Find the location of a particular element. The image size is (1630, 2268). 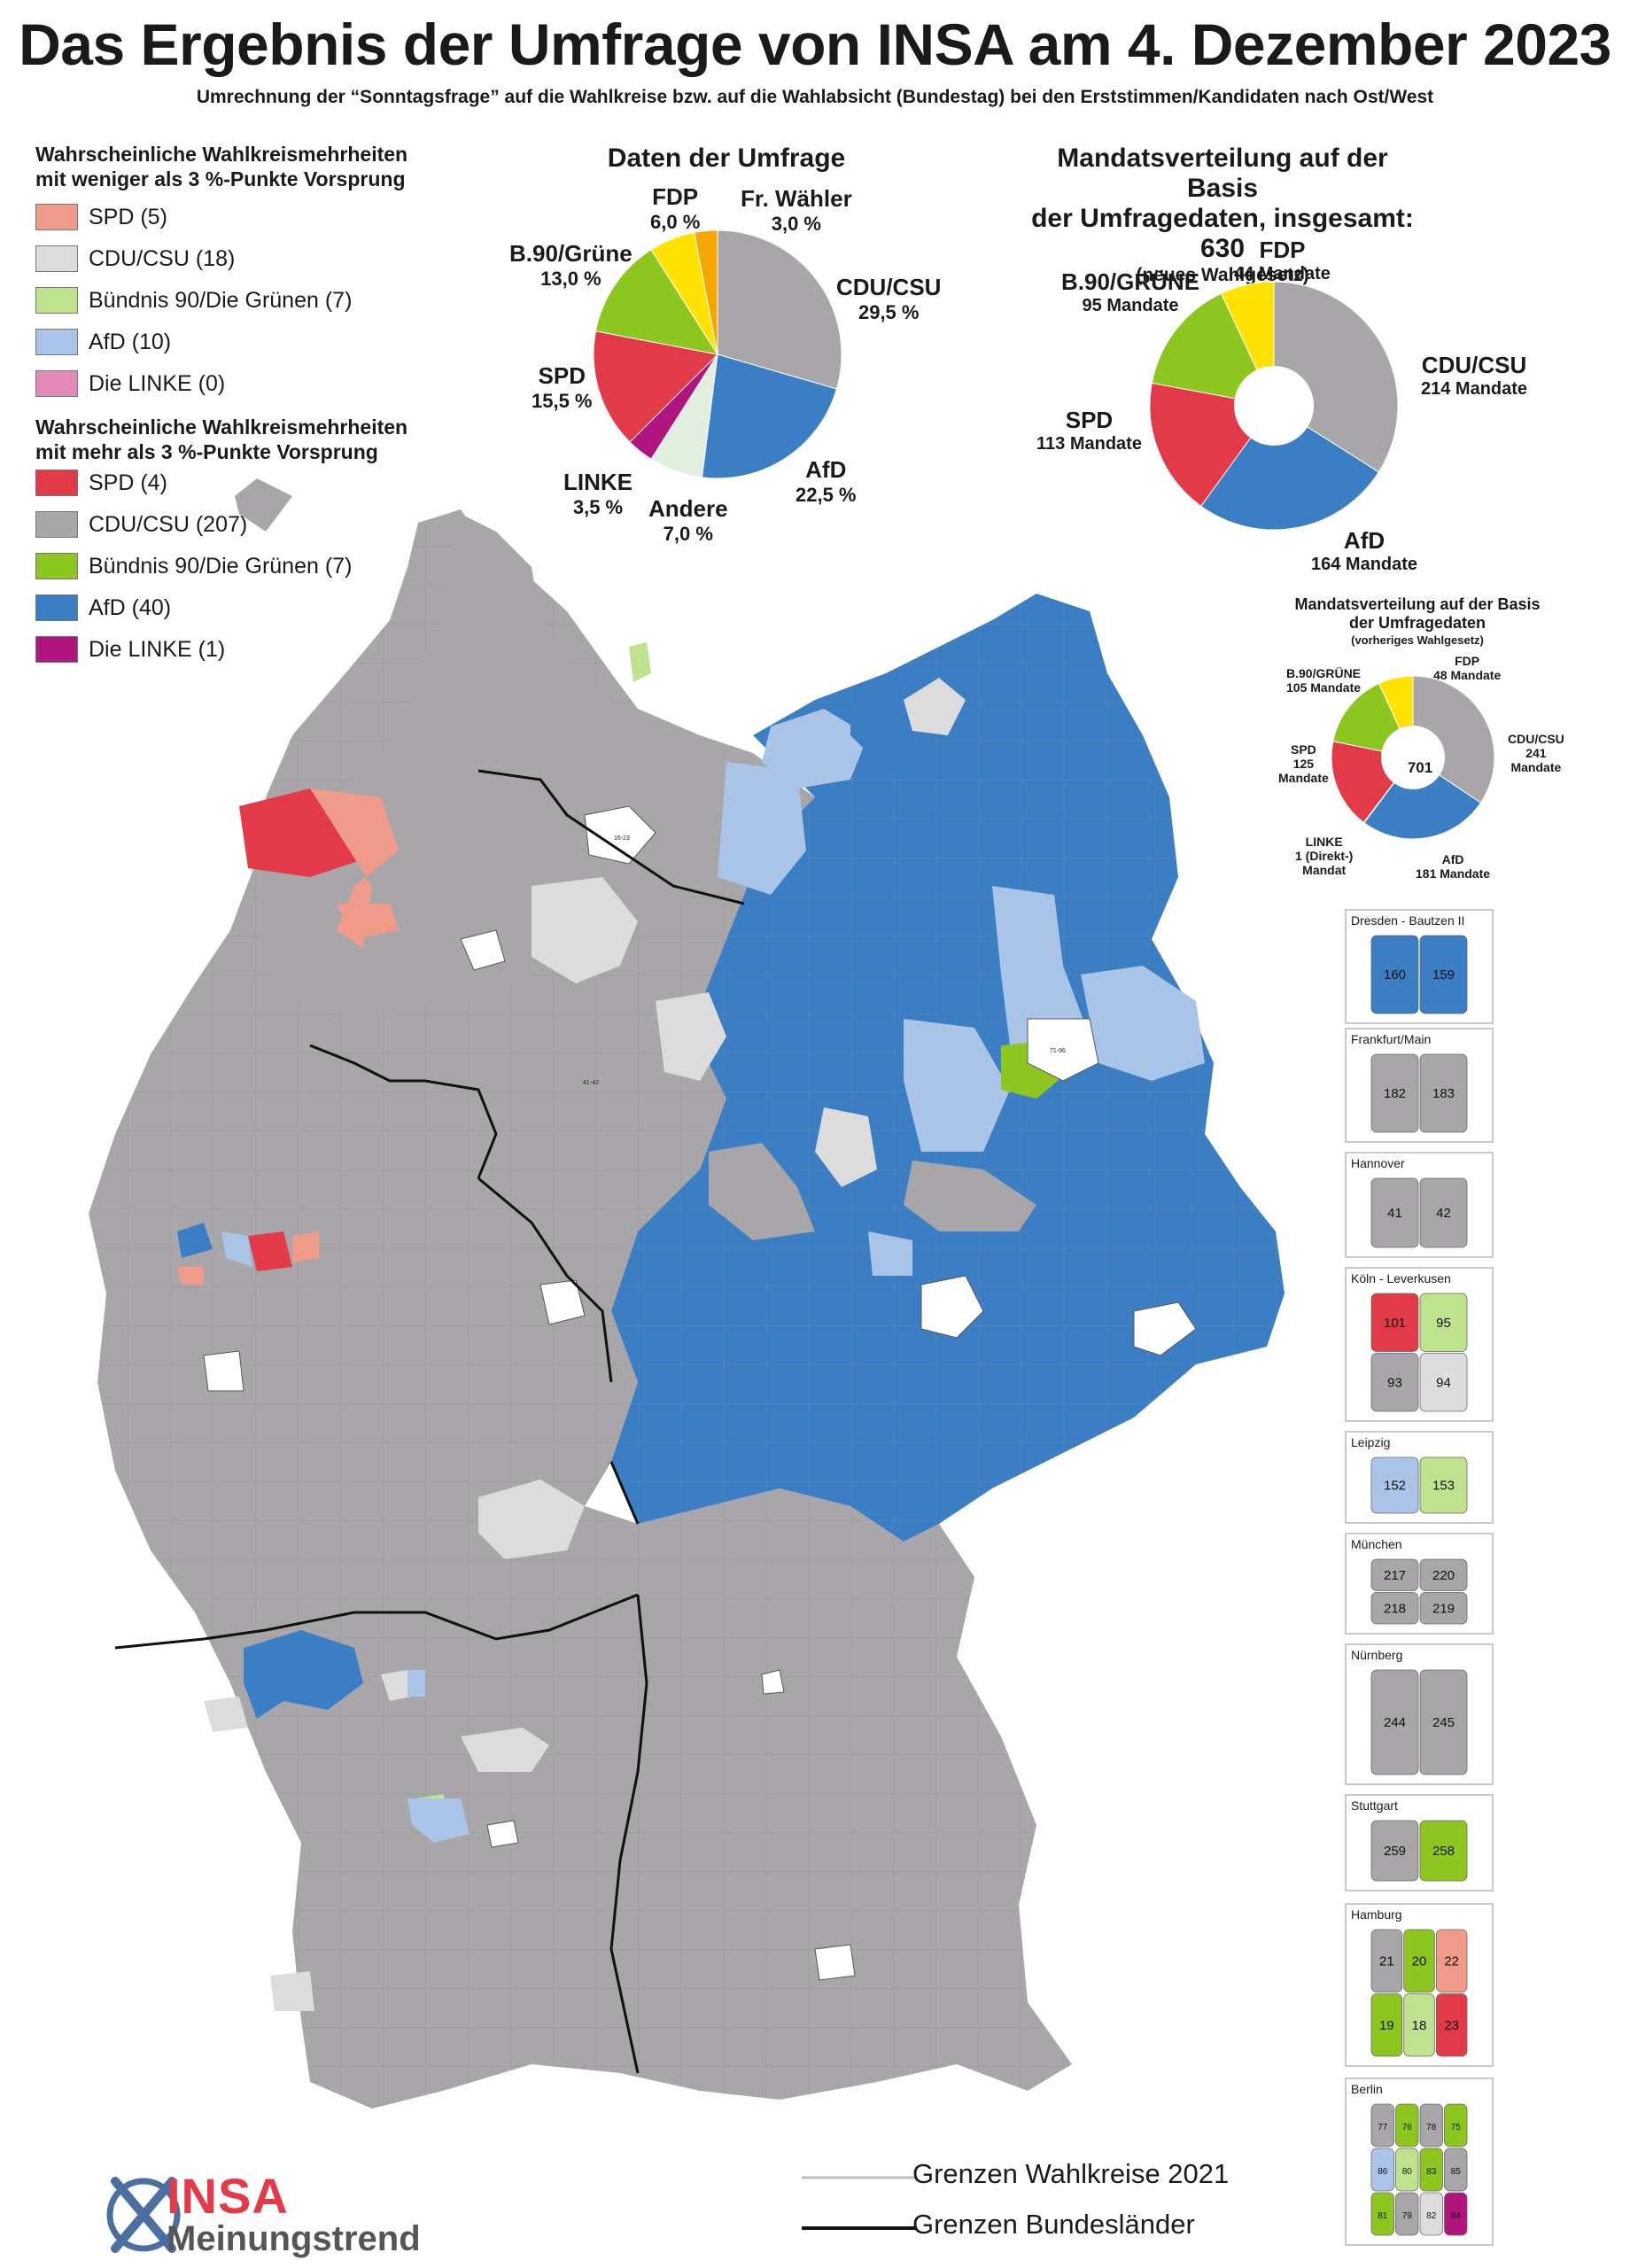

legend-item: Bündnis 90/Die Grünen (7) is located at coordinates (193, 300).